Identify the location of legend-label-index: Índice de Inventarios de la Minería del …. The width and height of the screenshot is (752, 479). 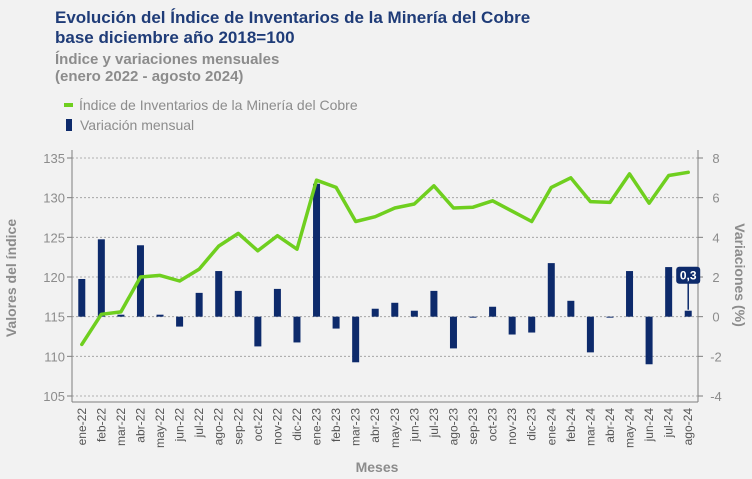
(218, 105).